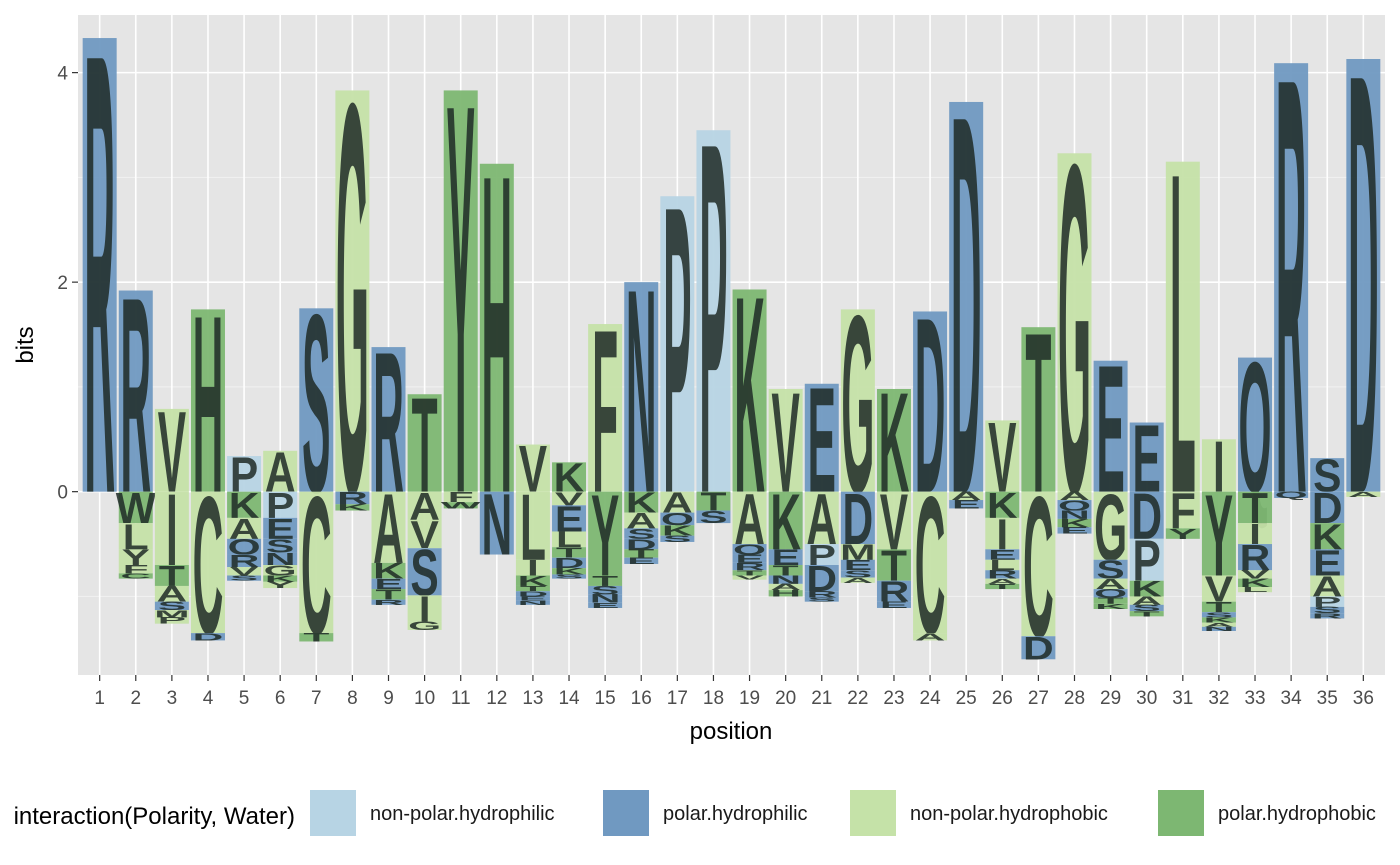  Describe the element at coordinates (1182, 698) in the screenshot. I see `x-tick-label: 31` at that location.